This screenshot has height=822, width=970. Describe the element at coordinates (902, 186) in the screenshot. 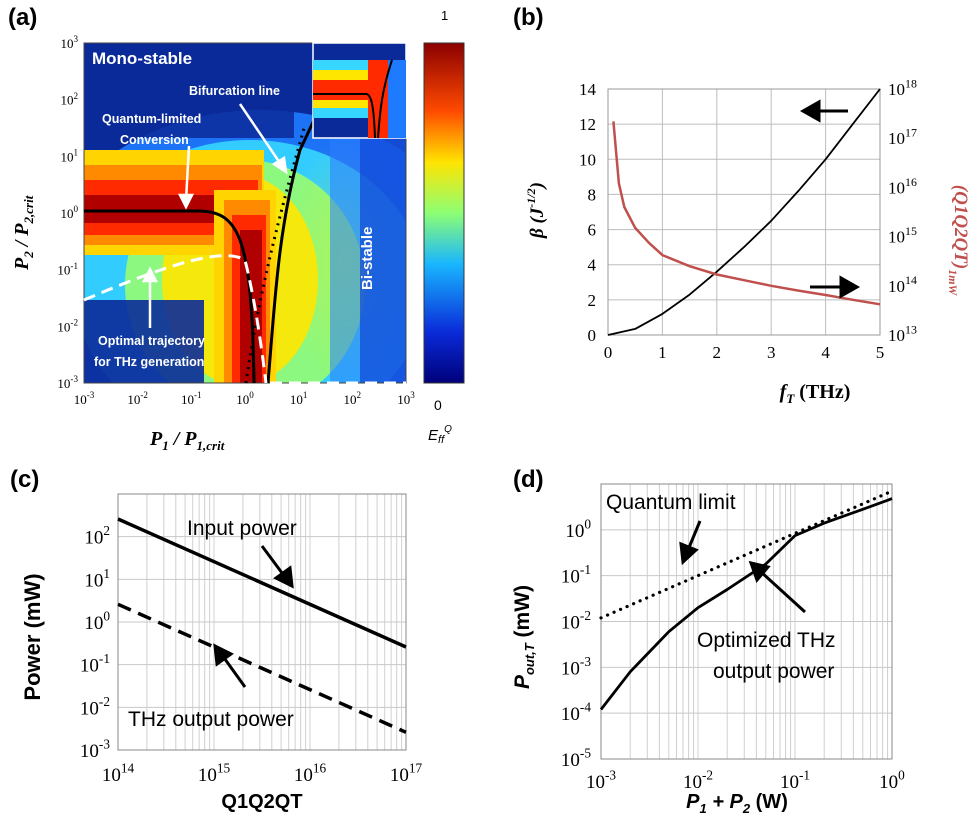

I see `y2-tick-label: 10¹⁶` at that location.